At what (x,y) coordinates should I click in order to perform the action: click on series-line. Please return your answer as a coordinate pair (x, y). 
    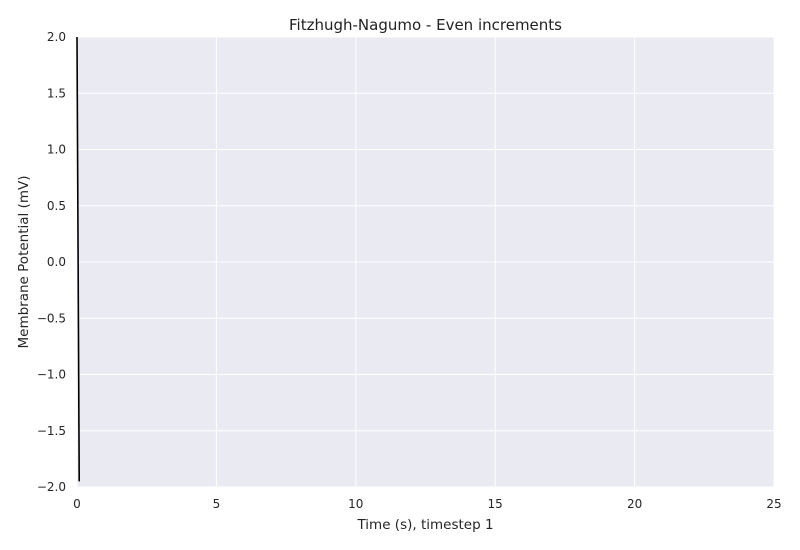
    Looking at the image, I should click on (78, 259).